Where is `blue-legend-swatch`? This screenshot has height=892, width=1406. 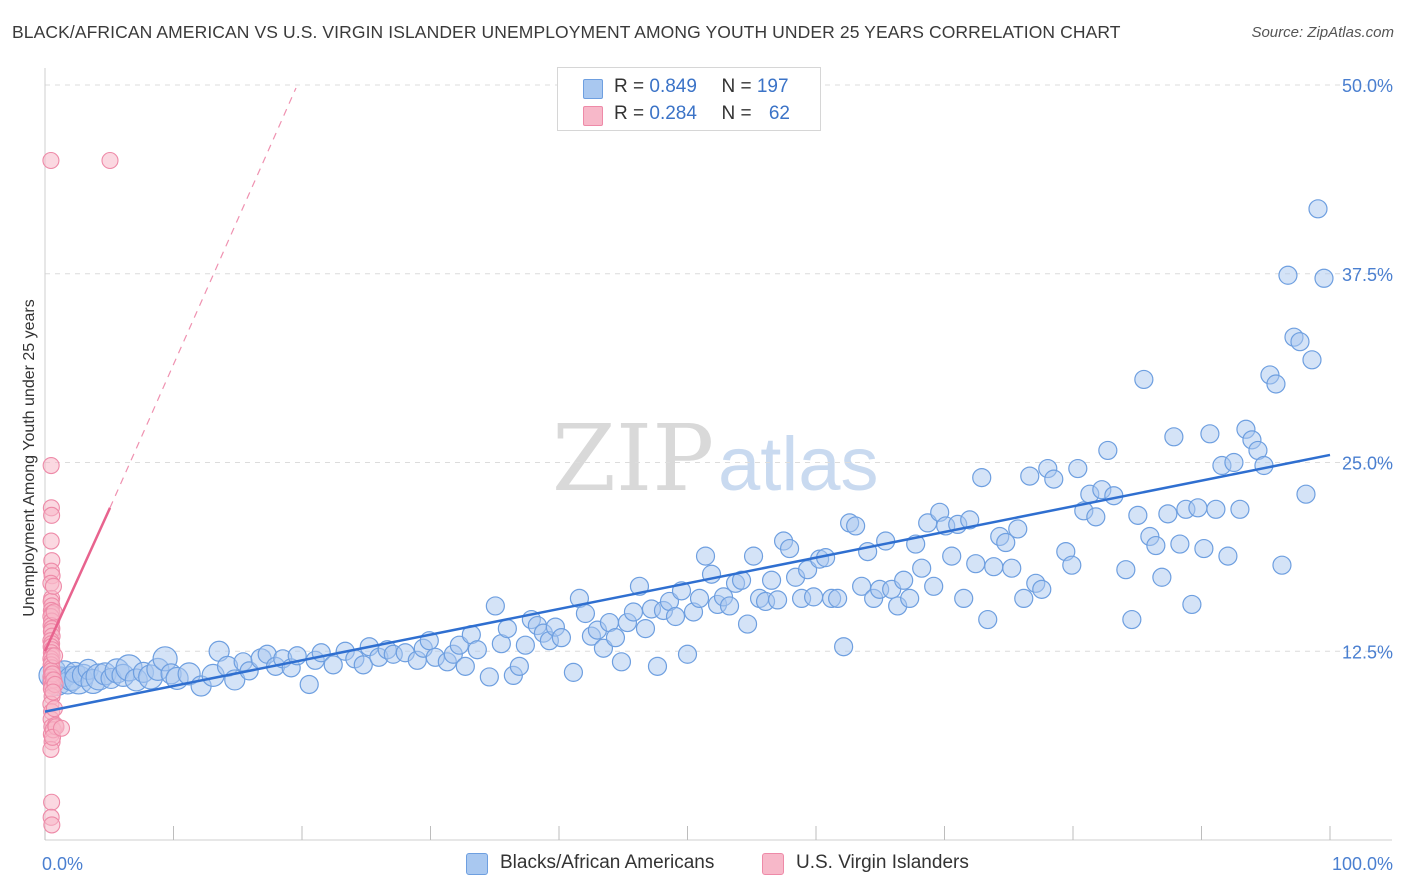
blue-legend-swatch is located at coordinates (477, 864).